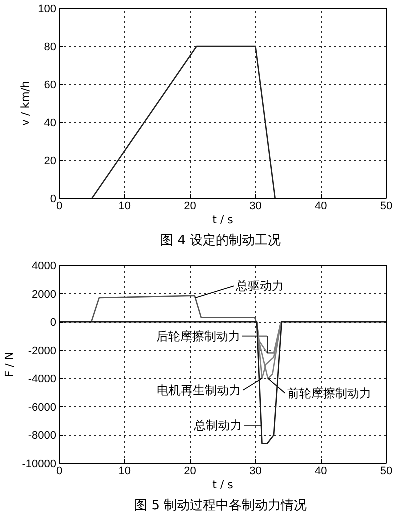  I want to click on text: 图 5 制动过程中各制动力情况, so click(221, 506).